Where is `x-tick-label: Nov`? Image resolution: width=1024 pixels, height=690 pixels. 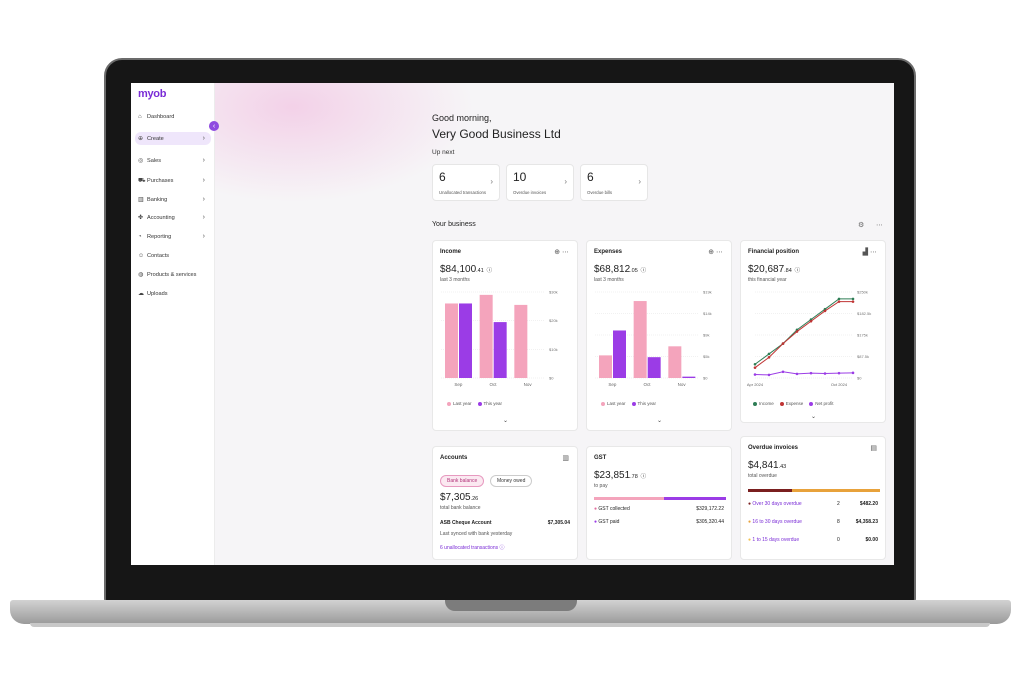 x-tick-label: Nov is located at coordinates (682, 384).